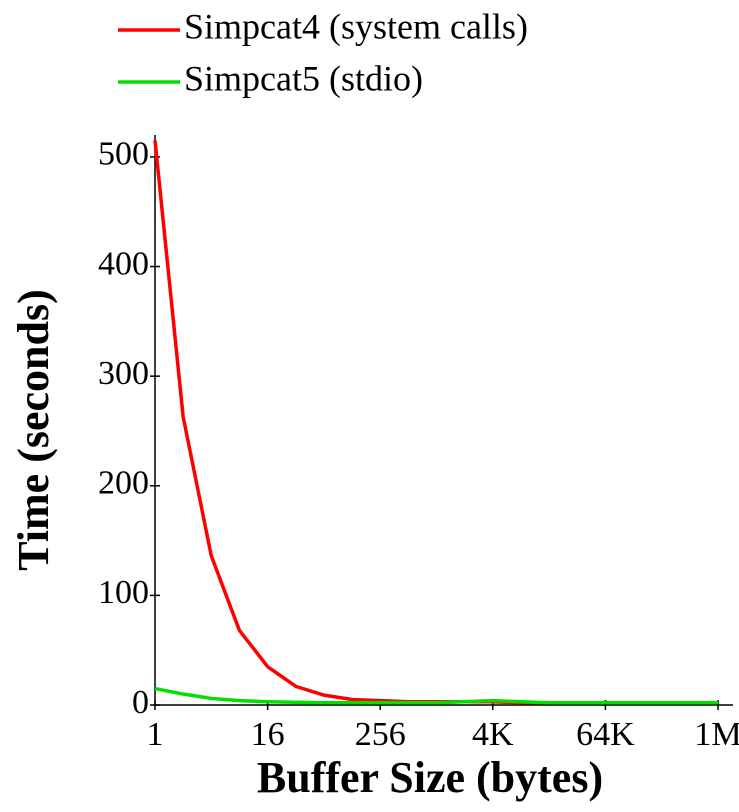  Describe the element at coordinates (123, 154) in the screenshot. I see `y-tick-label: 500` at that location.